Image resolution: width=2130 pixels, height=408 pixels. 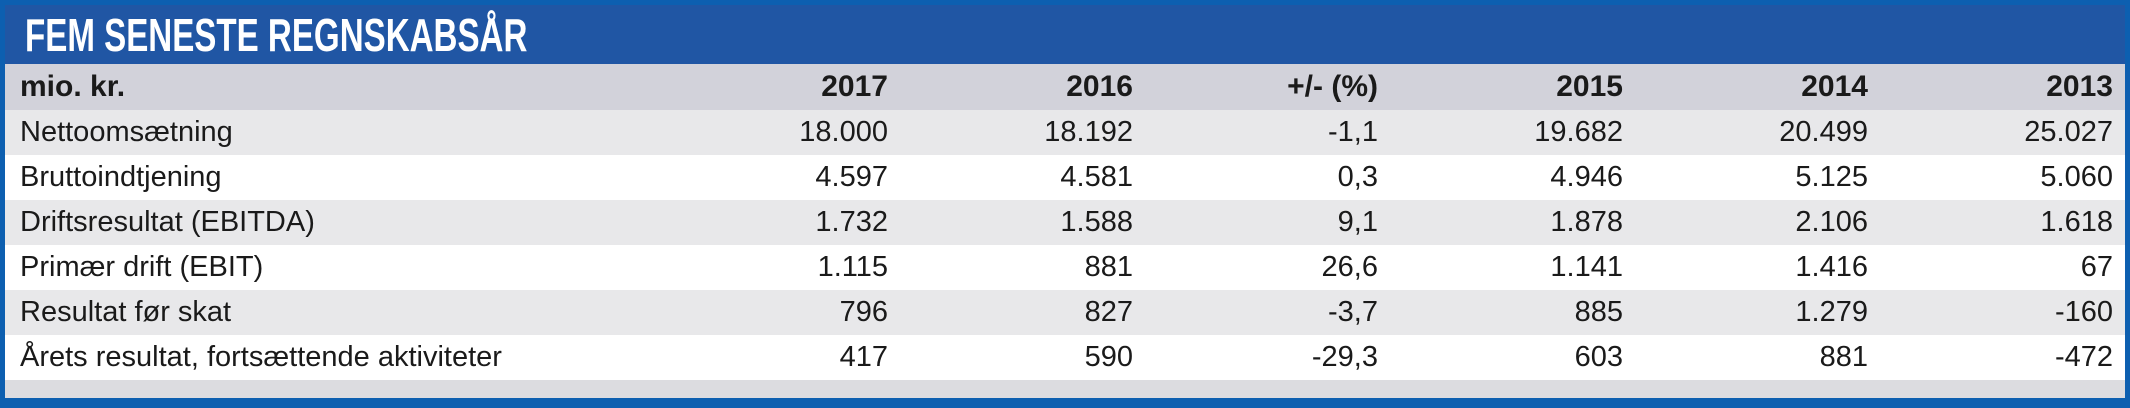 What do you see at coordinates (1349, 267) in the screenshot?
I see `cell-pct-change: 26,6` at bounding box center [1349, 267].